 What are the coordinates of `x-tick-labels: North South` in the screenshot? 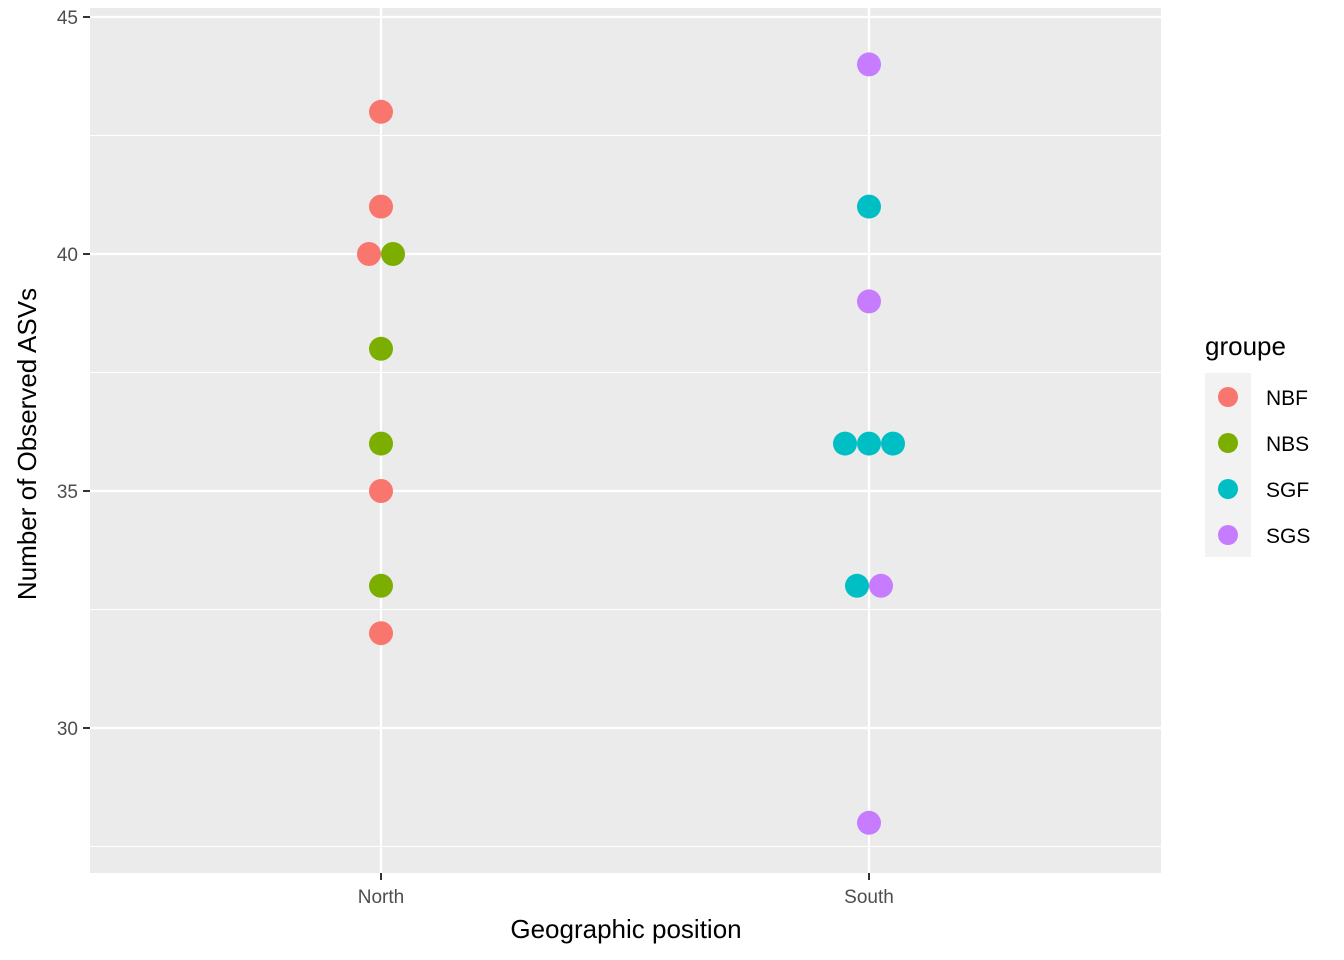 It's located at (626, 897).